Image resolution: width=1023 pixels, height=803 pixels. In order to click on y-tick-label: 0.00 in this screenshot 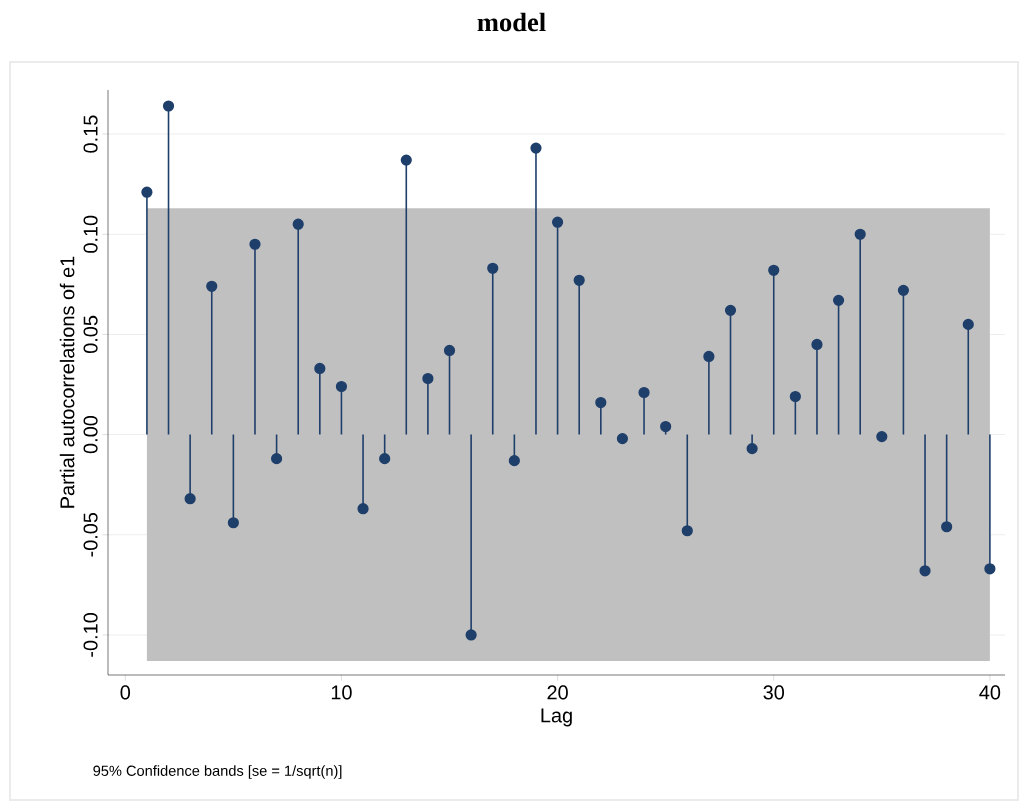, I will do `click(90, 434)`.